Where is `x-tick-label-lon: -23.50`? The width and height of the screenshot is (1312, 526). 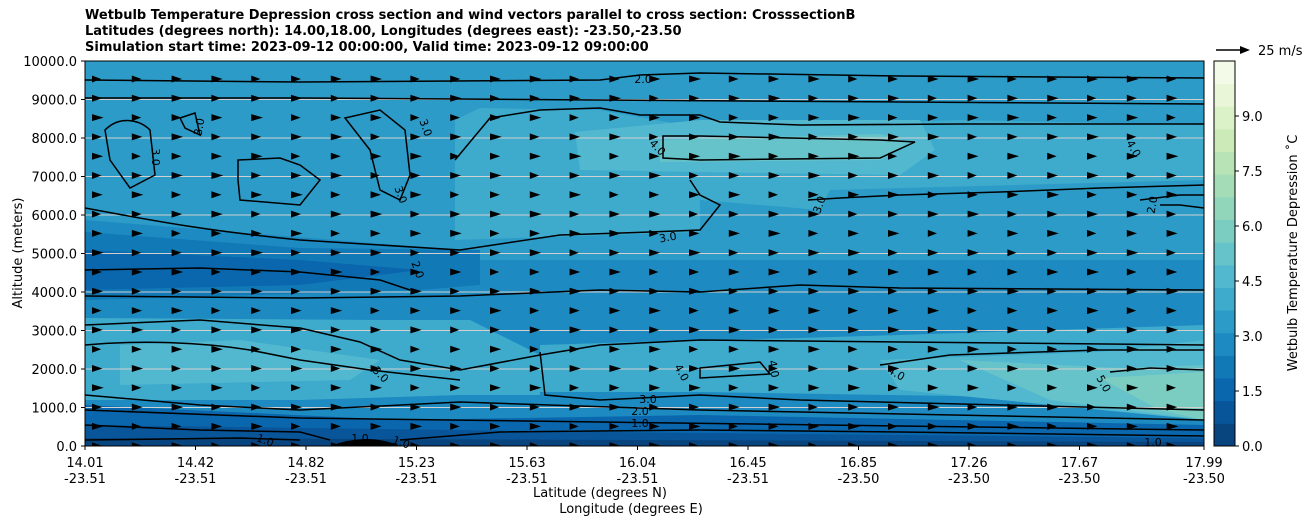
x-tick-label-lon: -23.50 is located at coordinates (1204, 479).